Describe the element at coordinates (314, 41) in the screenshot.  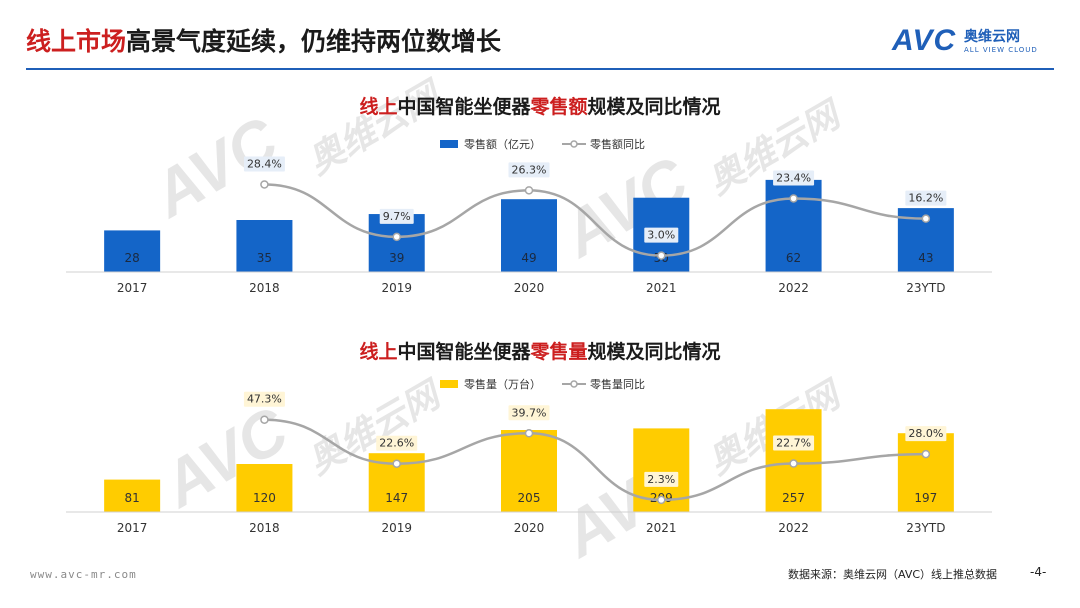
I see `page-title-rest: 高景气度延续，仍维持两位数增长` at that location.